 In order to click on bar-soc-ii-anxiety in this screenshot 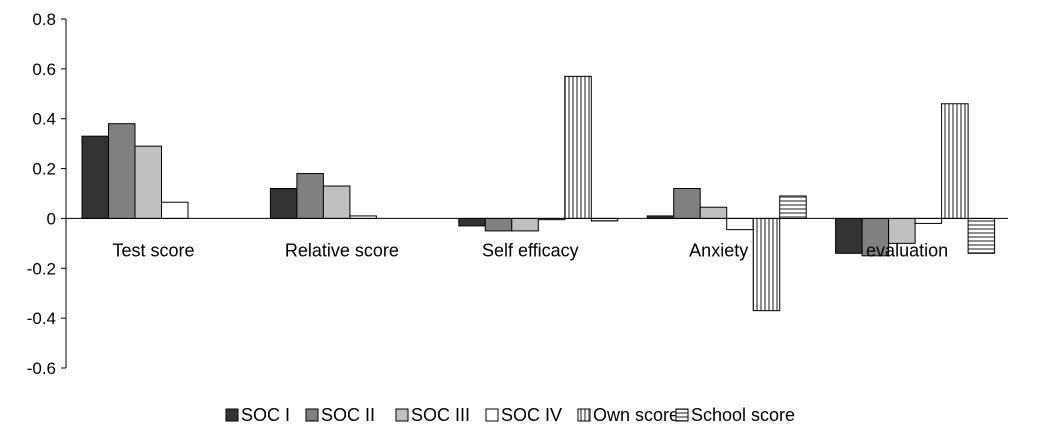, I will do `click(687, 203)`.